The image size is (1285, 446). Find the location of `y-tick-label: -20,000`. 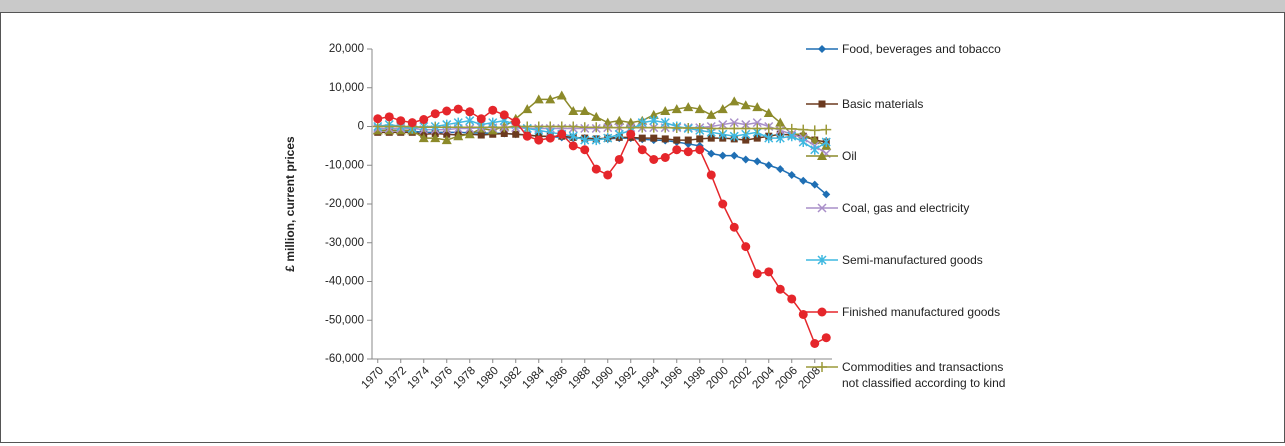

y-tick-label: -20,000 is located at coordinates (344, 204).